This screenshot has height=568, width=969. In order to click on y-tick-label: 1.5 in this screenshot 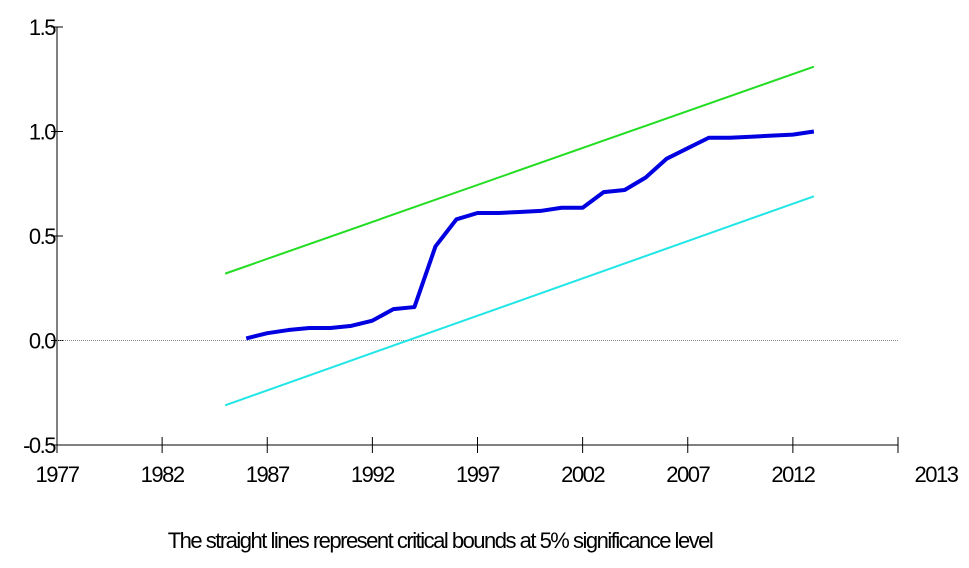, I will do `click(42, 27)`.